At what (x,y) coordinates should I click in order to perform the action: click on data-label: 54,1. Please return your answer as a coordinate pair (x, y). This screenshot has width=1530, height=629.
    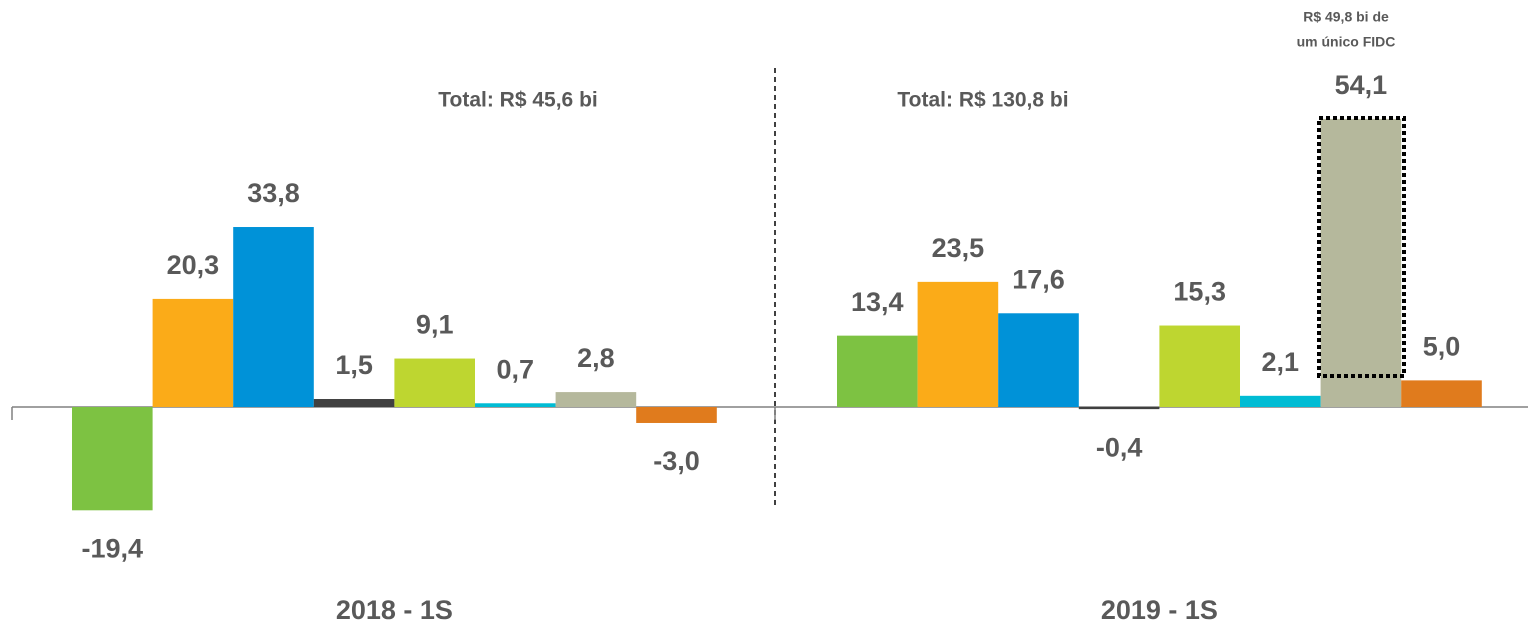
    Looking at the image, I should click on (1361, 85).